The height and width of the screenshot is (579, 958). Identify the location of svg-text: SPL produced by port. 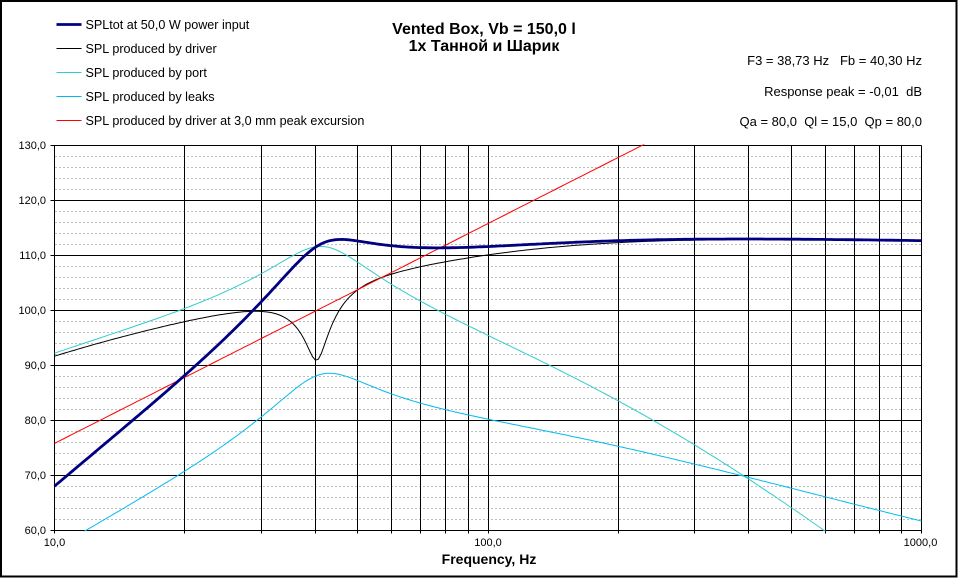
(147, 73).